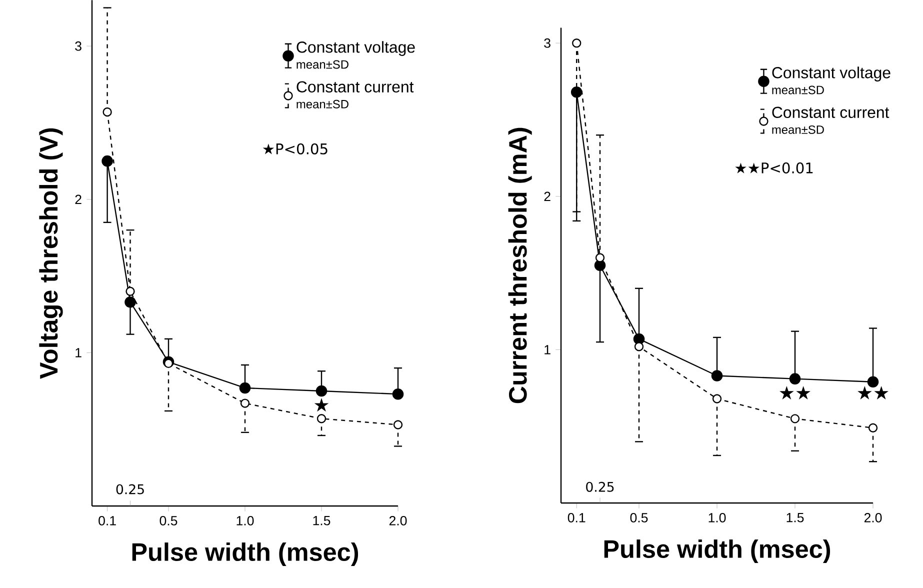 This screenshot has height=588, width=923. What do you see at coordinates (51, 253) in the screenshot?
I see `y-axis-title: Voltage threshold (V)` at bounding box center [51, 253].